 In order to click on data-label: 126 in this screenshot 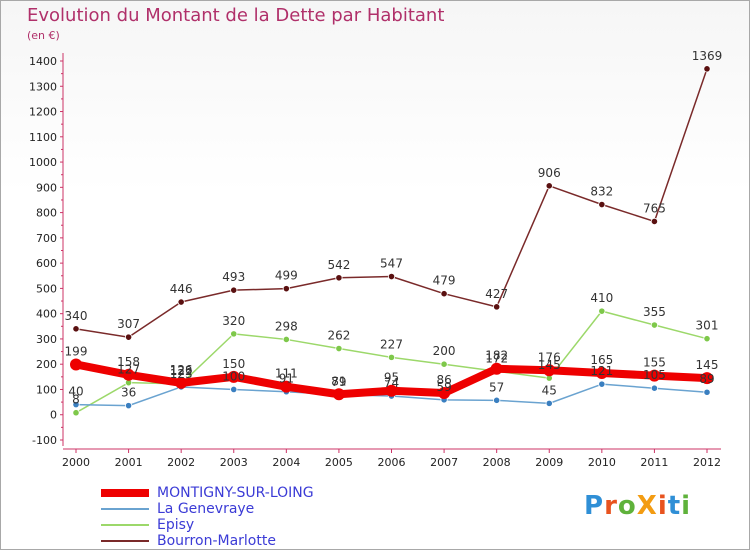, I will do `click(181, 370)`.